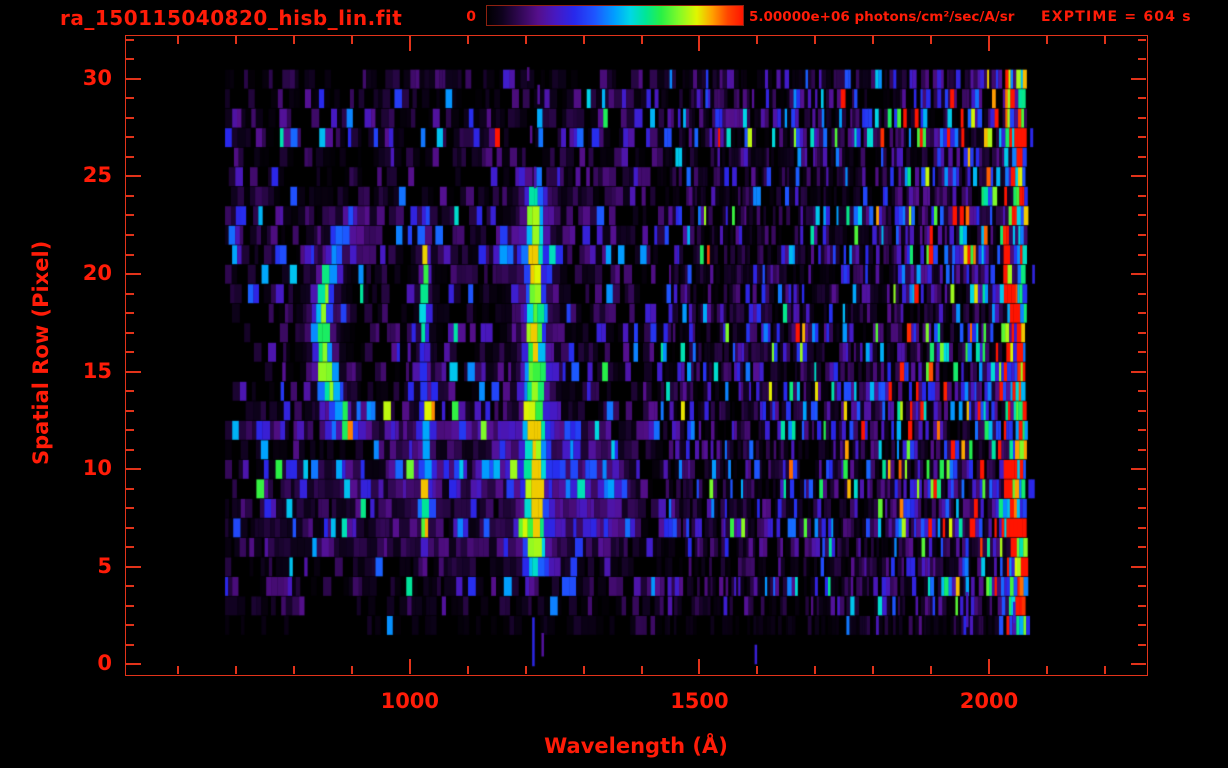 The image size is (1228, 768). Describe the element at coordinates (989, 701) in the screenshot. I see `x-tick-label: 2000` at that location.